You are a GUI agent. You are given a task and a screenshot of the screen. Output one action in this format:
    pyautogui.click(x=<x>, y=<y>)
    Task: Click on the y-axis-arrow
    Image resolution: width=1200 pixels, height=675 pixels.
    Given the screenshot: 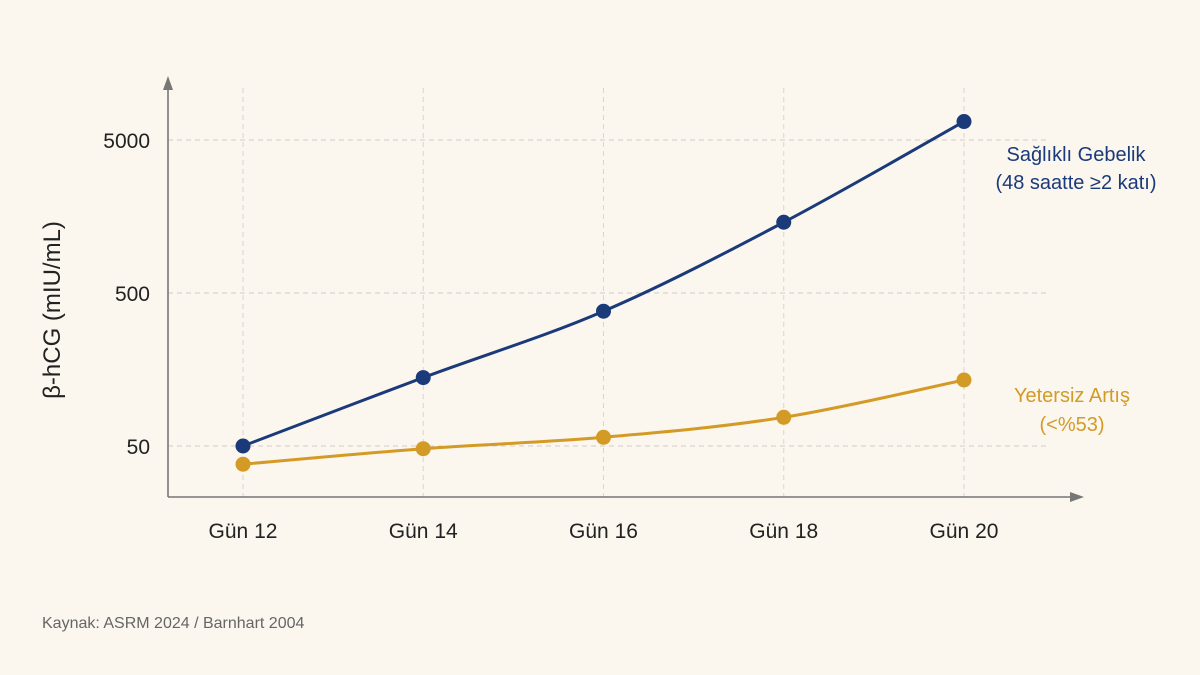 What is the action you would take?
    pyautogui.click(x=168, y=83)
    